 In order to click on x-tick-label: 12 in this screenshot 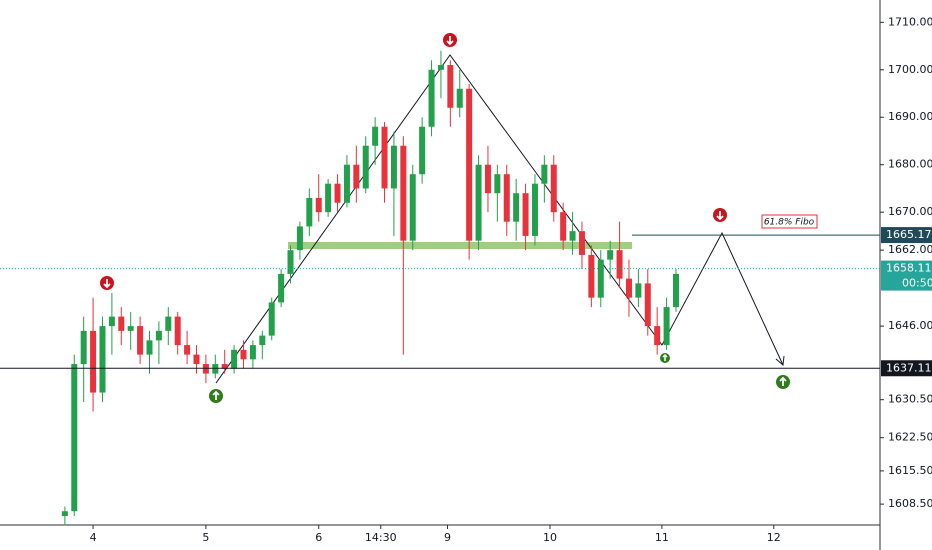, I will do `click(774, 537)`.